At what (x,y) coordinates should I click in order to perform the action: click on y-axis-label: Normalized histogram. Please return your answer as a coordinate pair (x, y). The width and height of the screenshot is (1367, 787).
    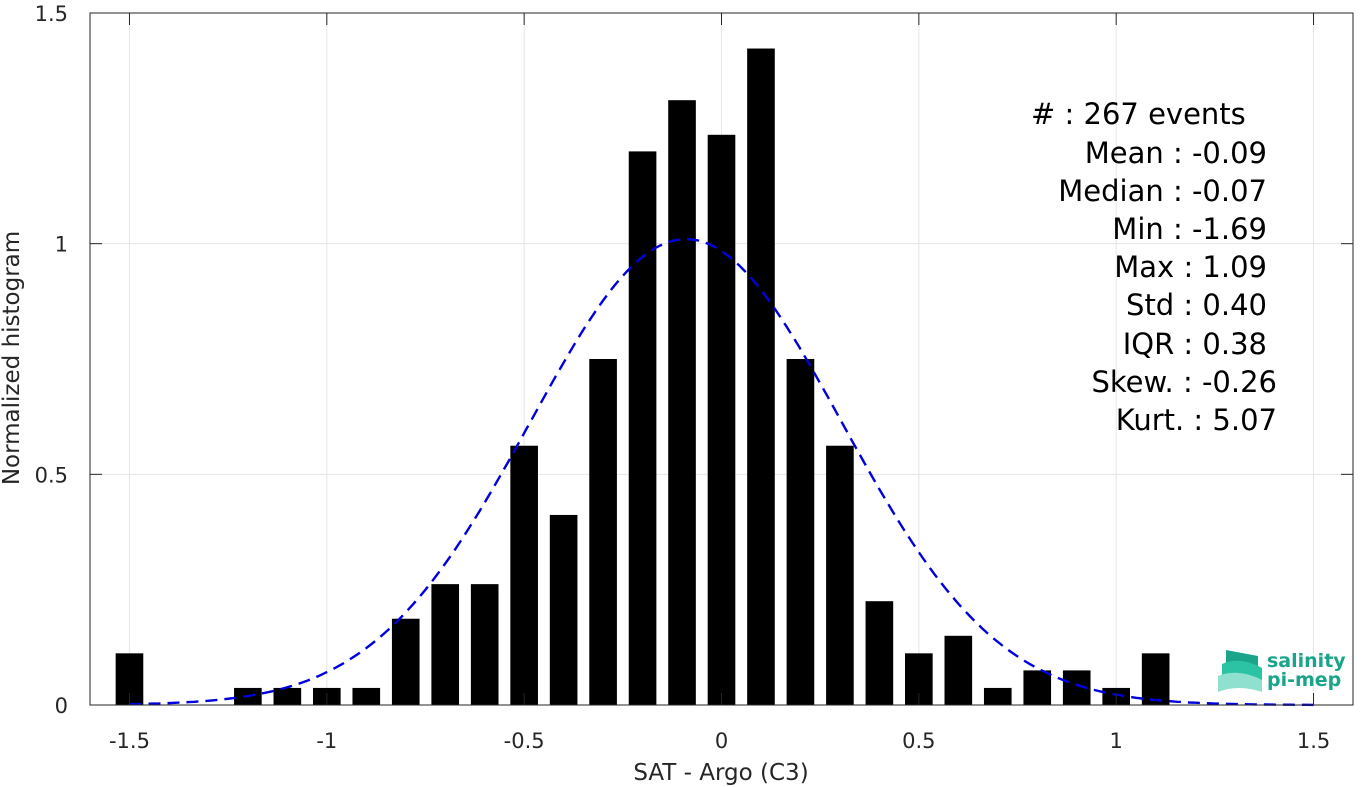
    Looking at the image, I should click on (12, 358).